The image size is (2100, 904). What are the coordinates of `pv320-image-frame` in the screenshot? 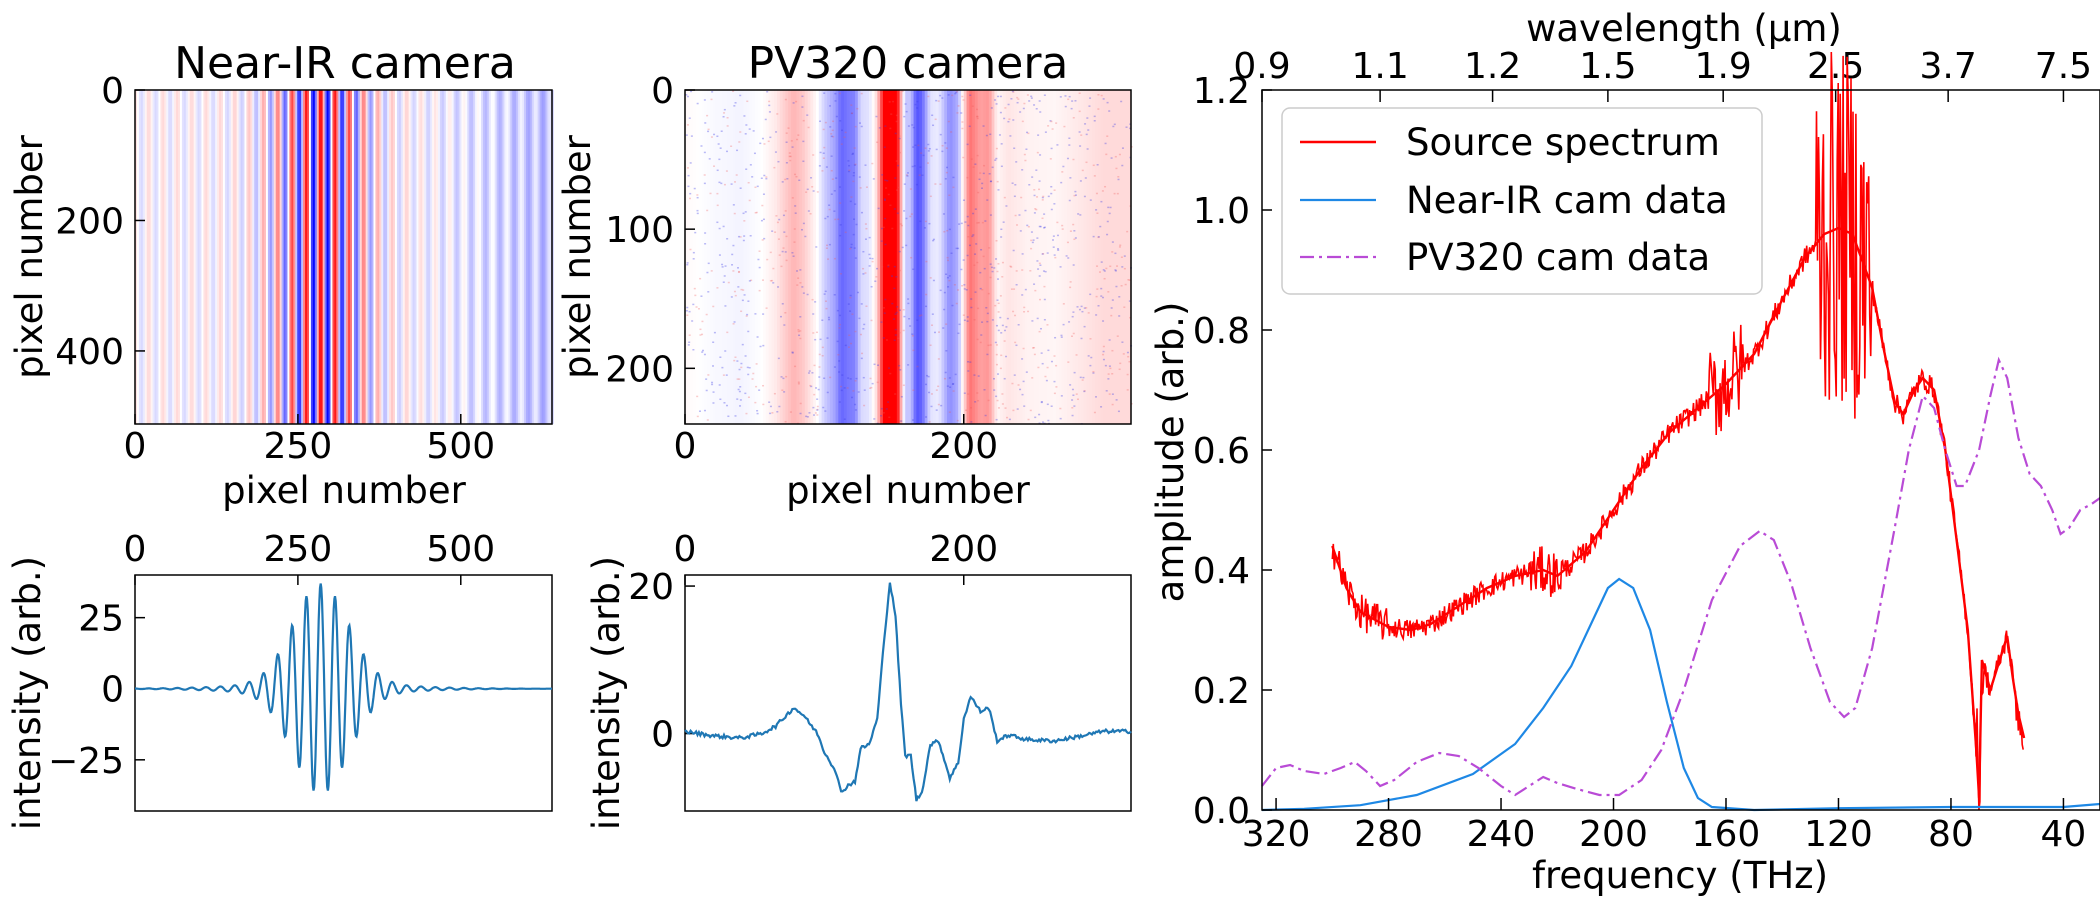 It's located at (908, 257).